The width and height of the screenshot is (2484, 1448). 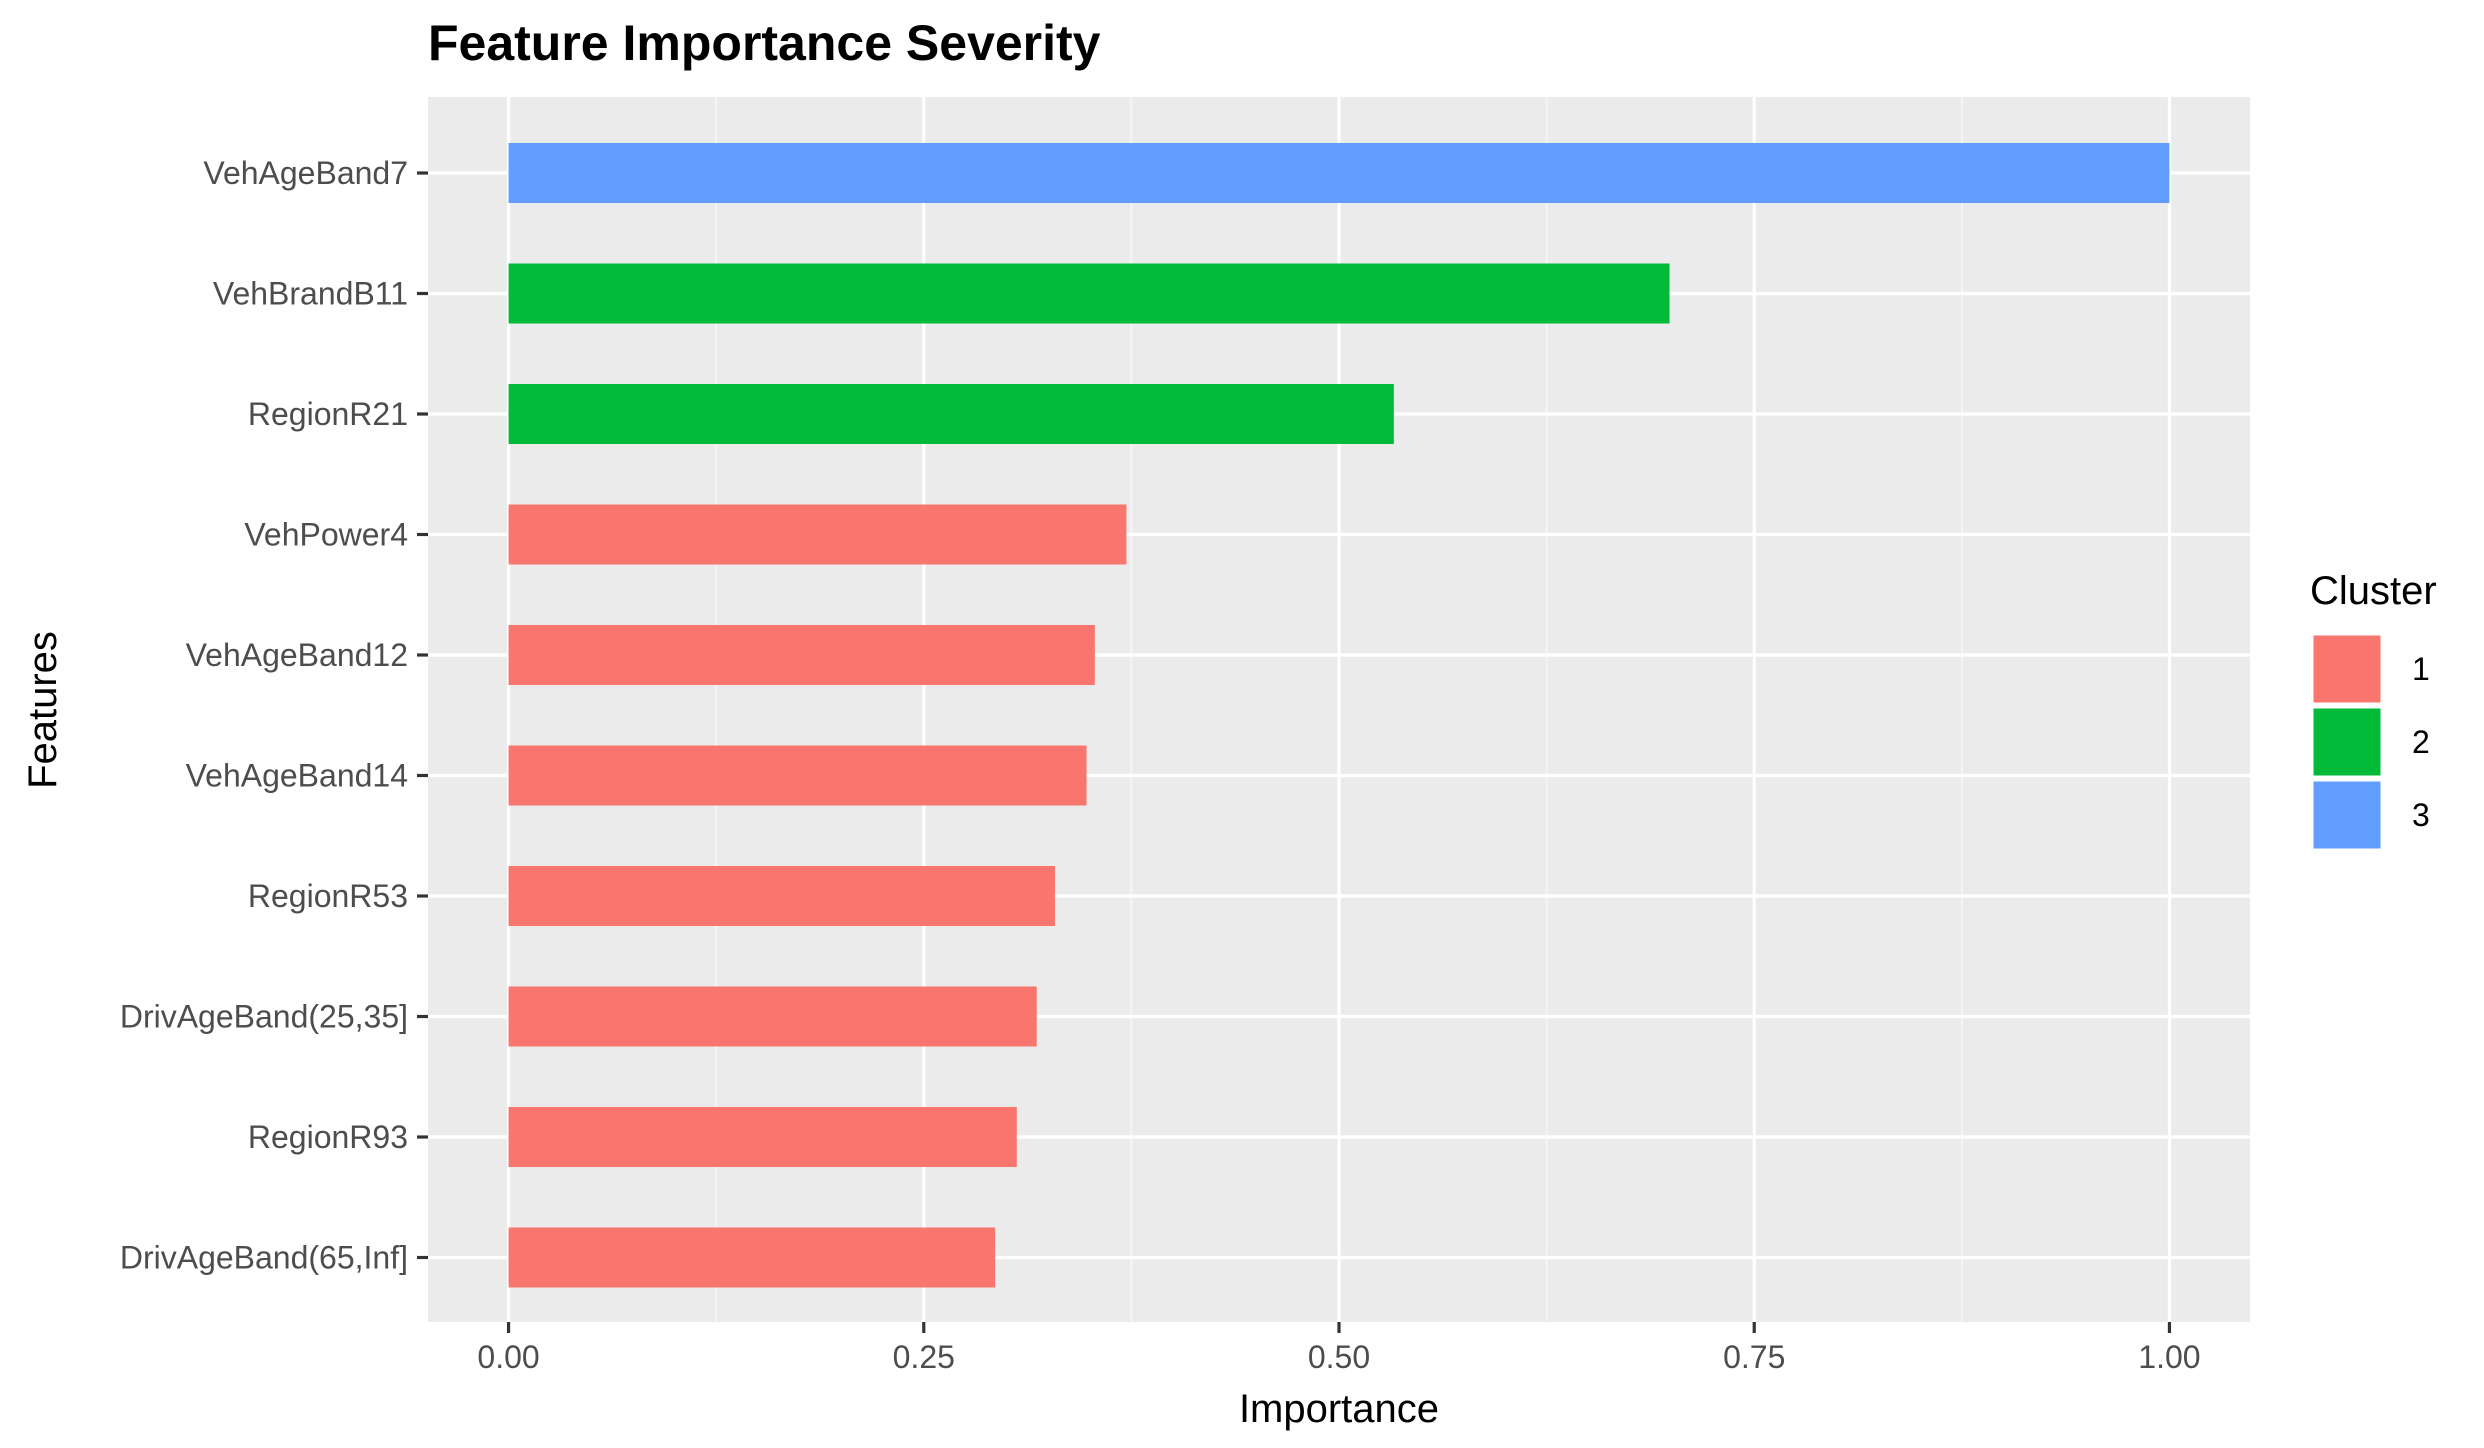 What do you see at coordinates (508, 1357) in the screenshot?
I see `x-tick-label: 0.00` at bounding box center [508, 1357].